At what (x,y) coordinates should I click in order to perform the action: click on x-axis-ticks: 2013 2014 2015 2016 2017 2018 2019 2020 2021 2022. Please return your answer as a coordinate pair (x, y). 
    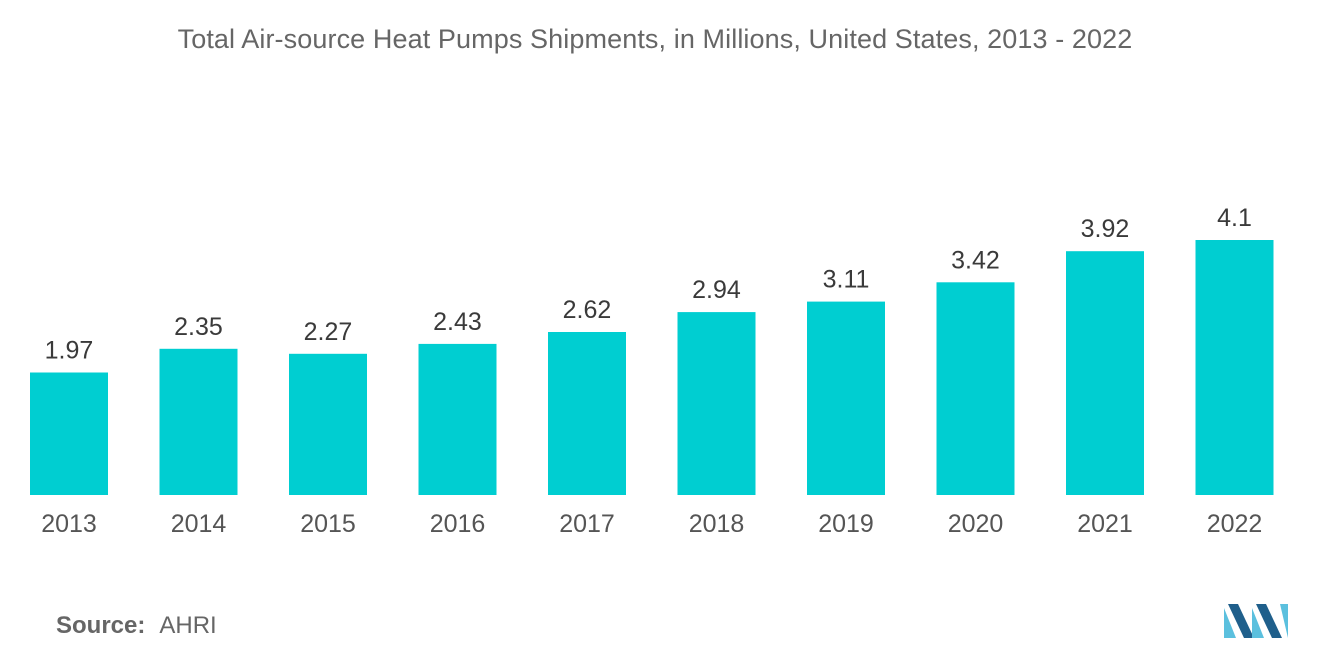
    Looking at the image, I should click on (651, 524).